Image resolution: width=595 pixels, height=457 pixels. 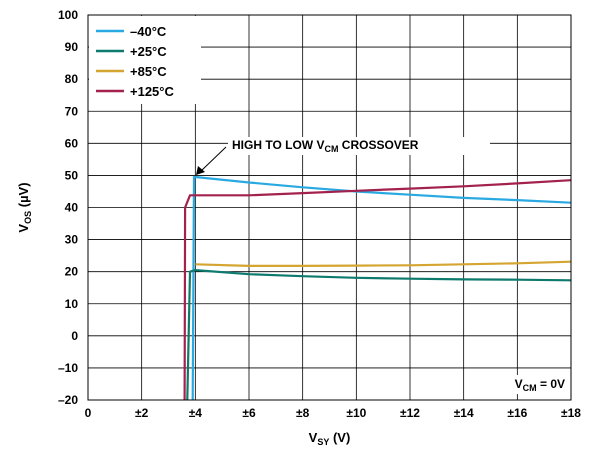 What do you see at coordinates (72, 272) in the screenshot?
I see `y-tick-label: 20` at bounding box center [72, 272].